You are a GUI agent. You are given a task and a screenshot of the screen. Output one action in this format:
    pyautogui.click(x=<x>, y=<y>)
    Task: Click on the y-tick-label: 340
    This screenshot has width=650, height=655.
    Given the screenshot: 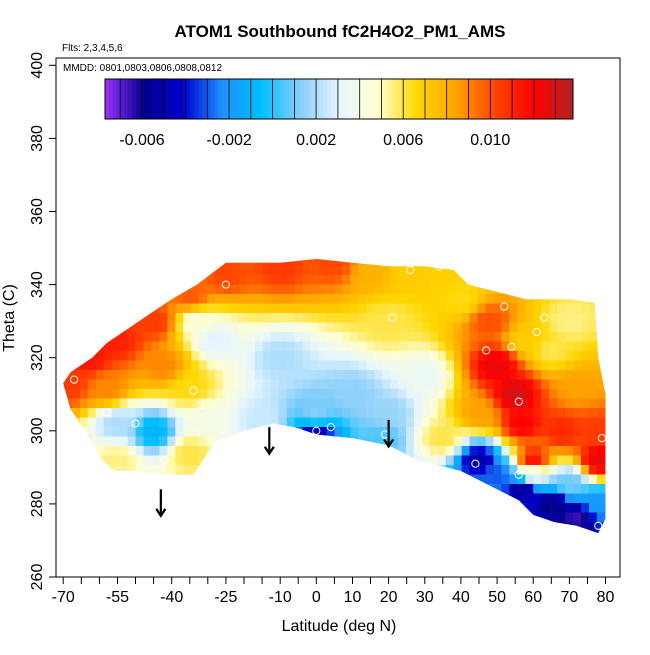 What is the action you would take?
    pyautogui.click(x=37, y=284)
    